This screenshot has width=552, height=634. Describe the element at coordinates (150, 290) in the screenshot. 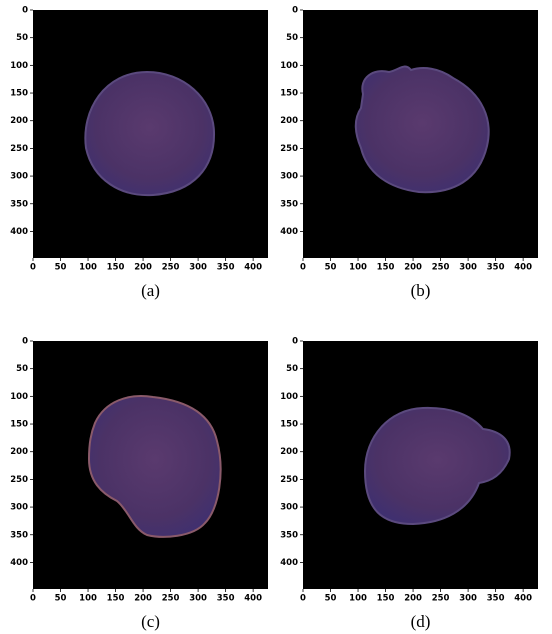

I see `caption: (a)` at that location.